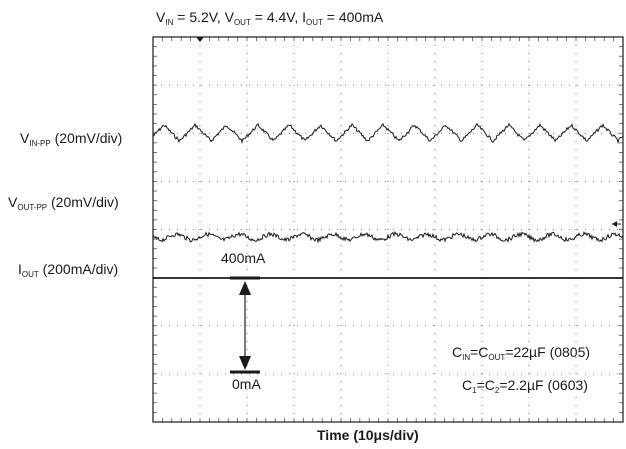  What do you see at coordinates (388, 237) in the screenshot?
I see `vout-trace` at bounding box center [388, 237].